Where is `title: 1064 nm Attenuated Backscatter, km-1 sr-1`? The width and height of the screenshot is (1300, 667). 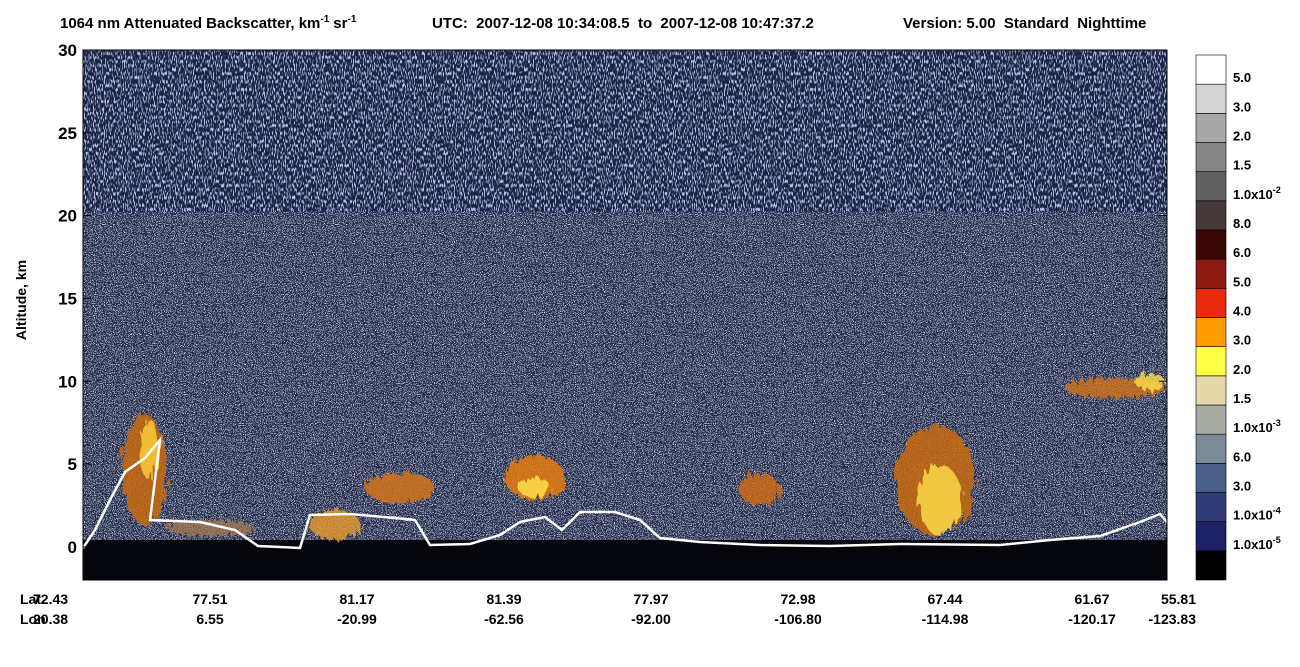 title: 1064 nm Attenuated Backscatter, km-1 sr-1 is located at coordinates (208, 23).